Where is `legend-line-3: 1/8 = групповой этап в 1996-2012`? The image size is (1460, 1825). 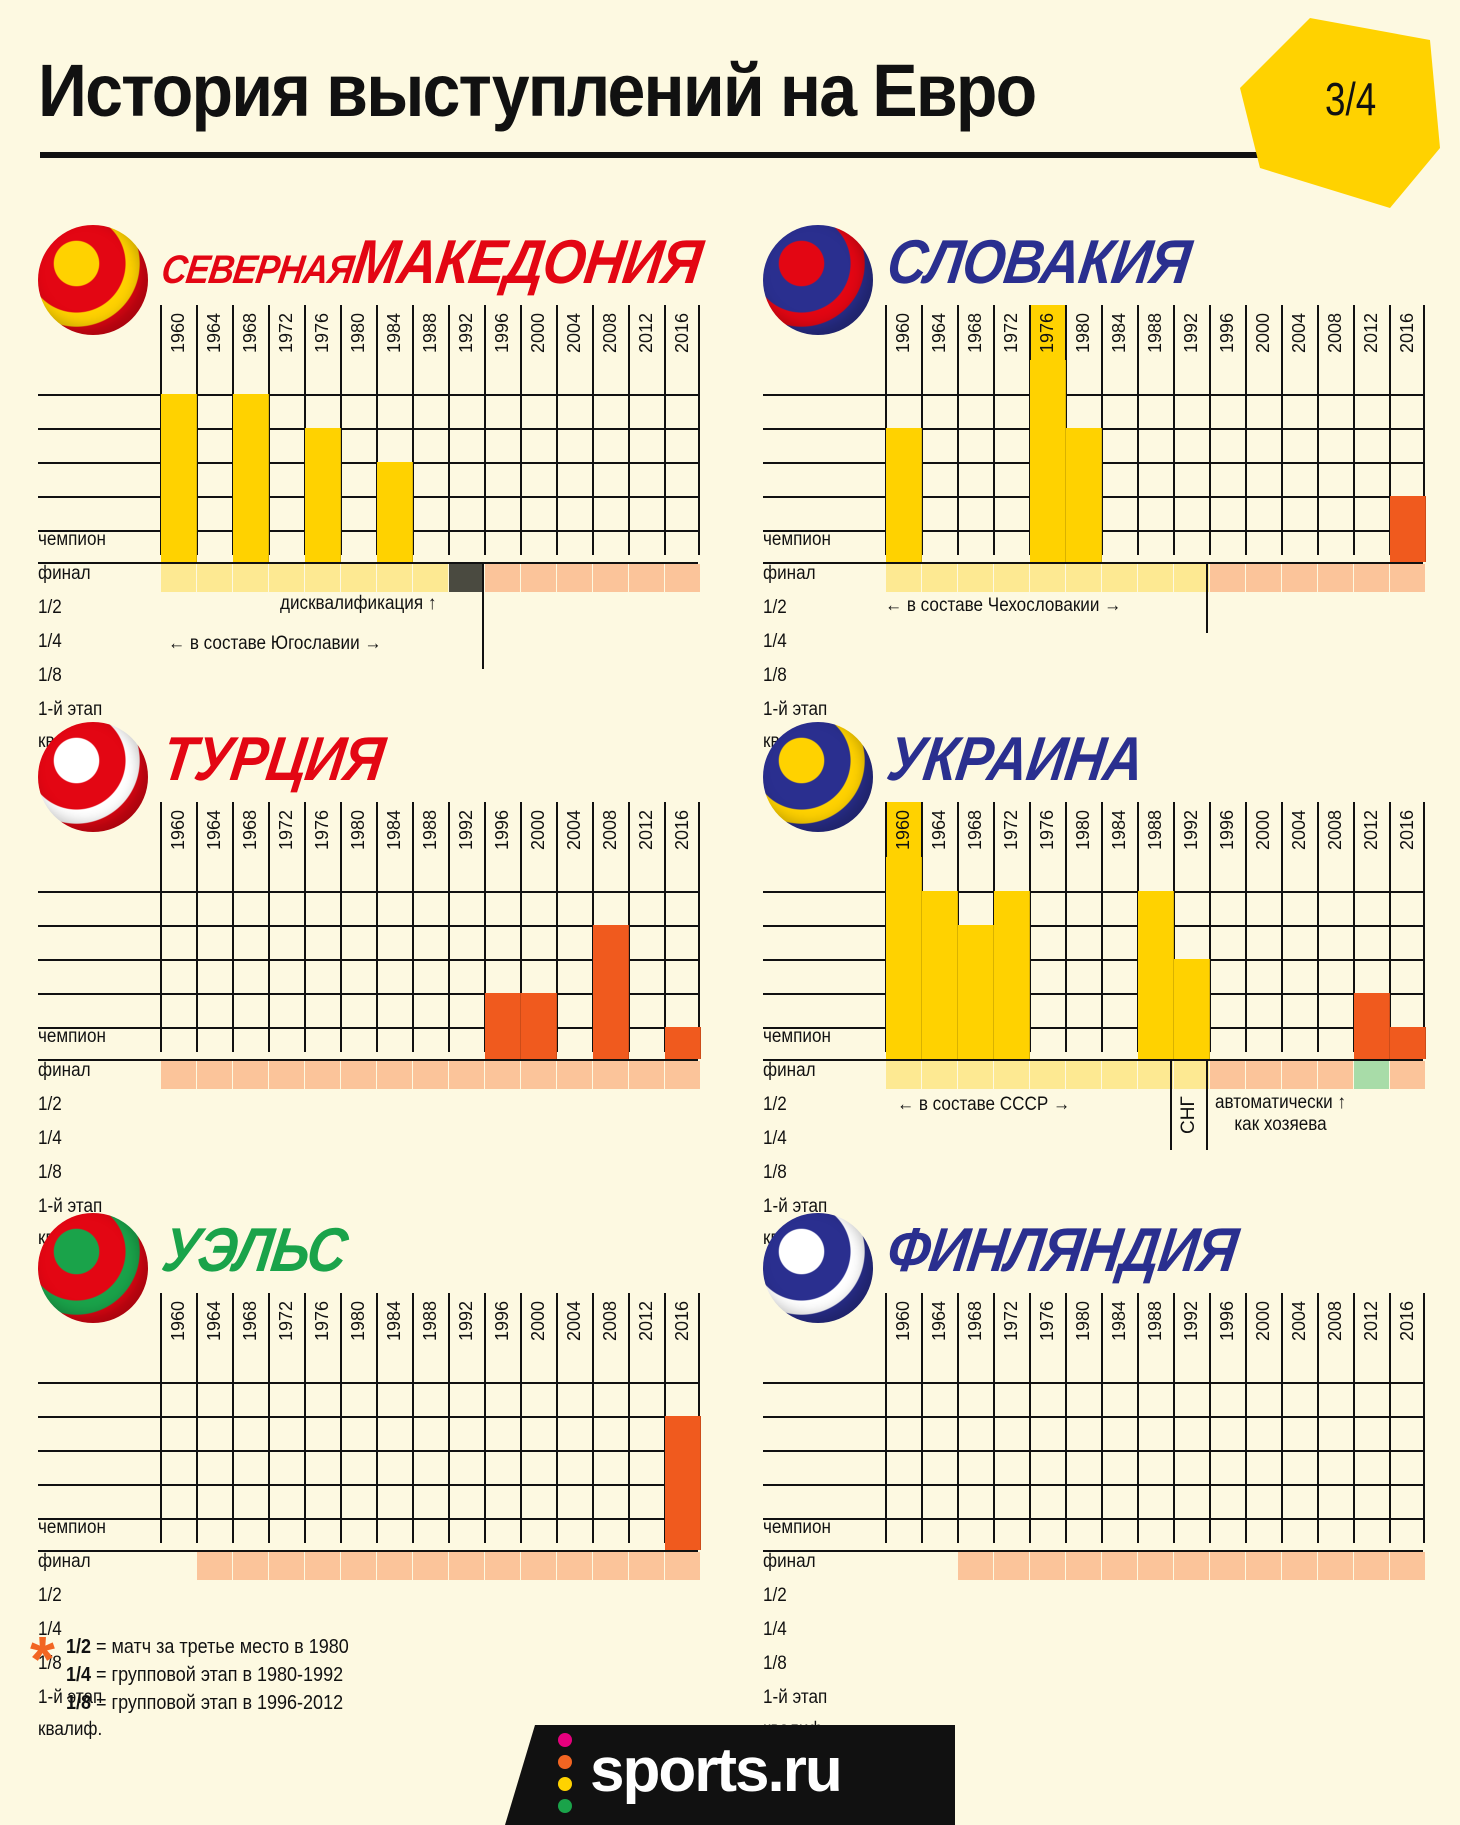 legend-line-3: 1/8 = групповой этап в 1996-2012 is located at coordinates (204, 1703).